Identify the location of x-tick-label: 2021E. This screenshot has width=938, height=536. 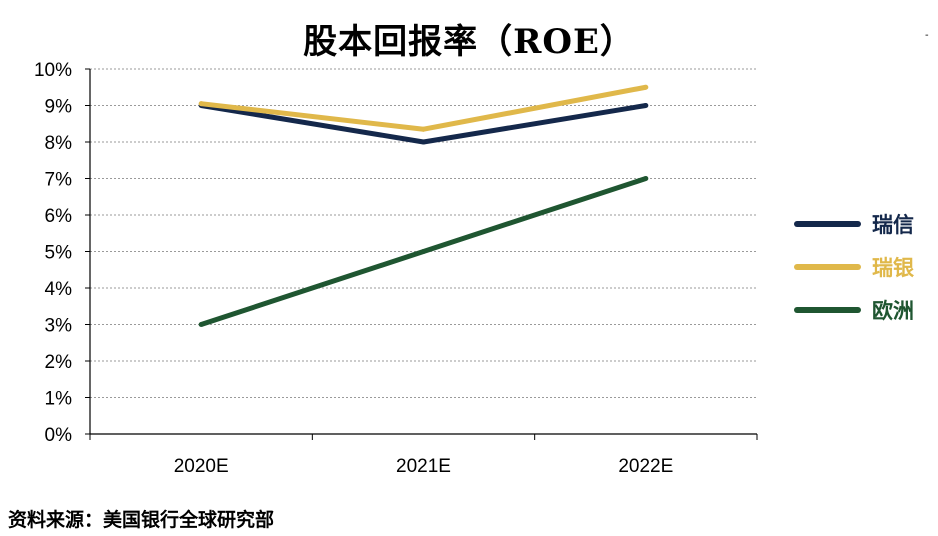
(423, 466).